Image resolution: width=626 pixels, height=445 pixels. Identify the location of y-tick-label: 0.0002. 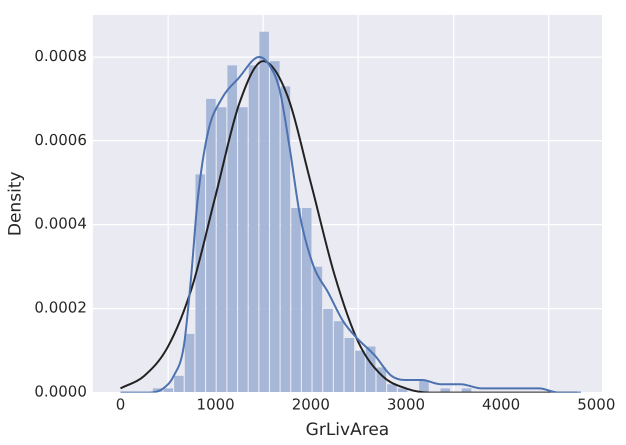
(60, 307).